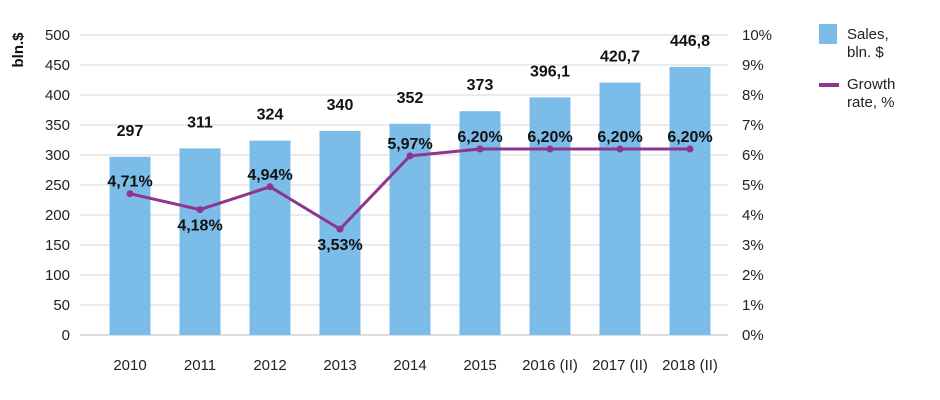  Describe the element at coordinates (620, 365) in the screenshot. I see `x-tick-label: 2017 (II)` at that location.